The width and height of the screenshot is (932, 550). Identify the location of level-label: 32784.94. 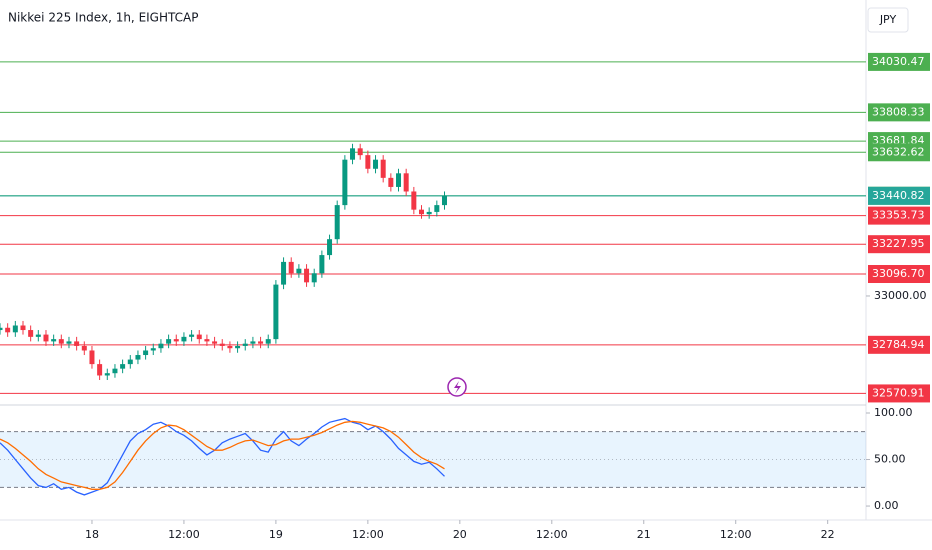
(898, 344).